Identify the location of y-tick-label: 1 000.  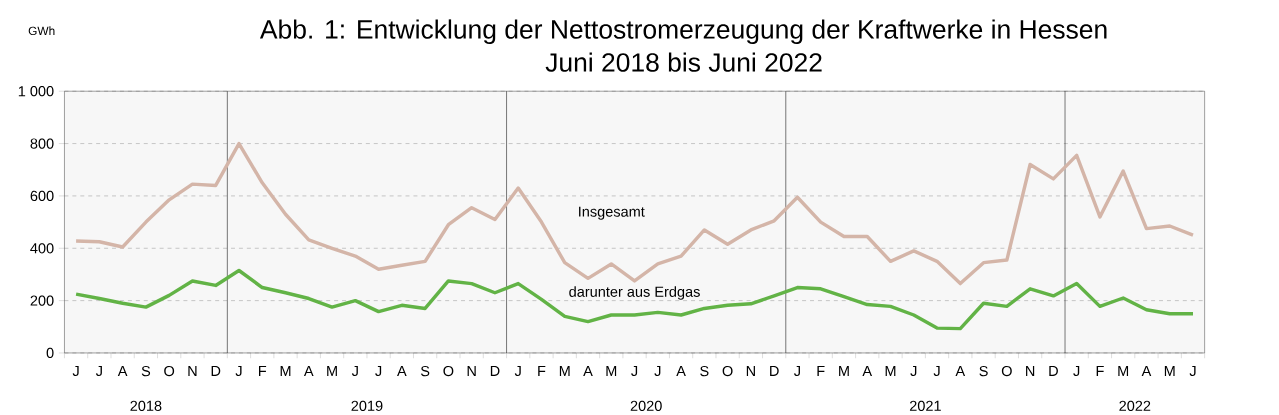
(36, 91).